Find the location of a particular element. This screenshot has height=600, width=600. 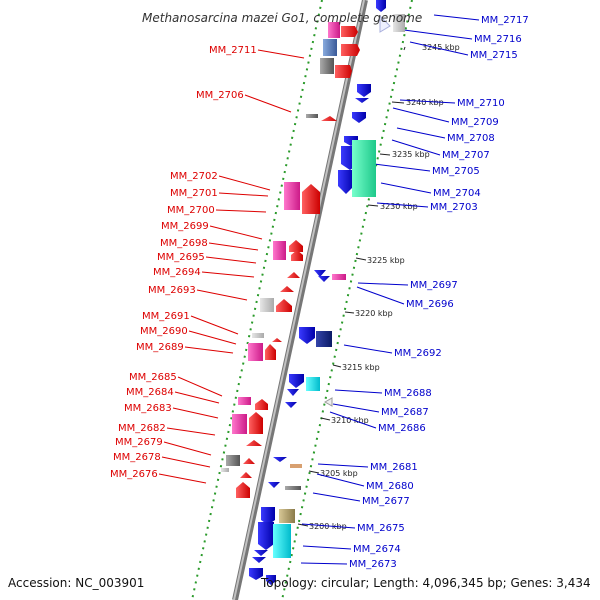

gene-label: MM_2692 is located at coordinates (418, 353).